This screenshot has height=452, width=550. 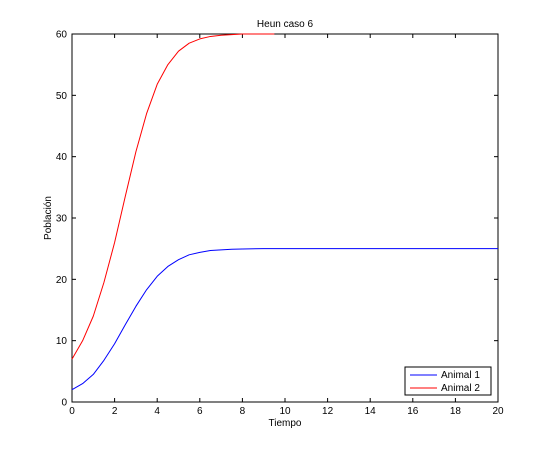 What do you see at coordinates (460, 375) in the screenshot?
I see `legend-label-animal-1: Animal 1` at bounding box center [460, 375].